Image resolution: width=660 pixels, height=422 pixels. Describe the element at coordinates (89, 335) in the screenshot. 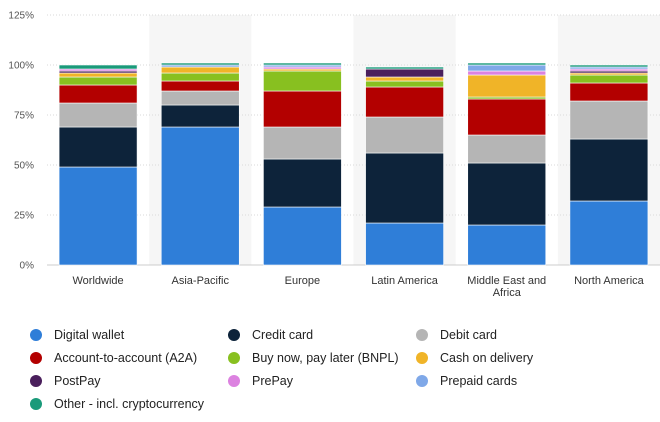

I see `legend-label: Digital wallet` at that location.